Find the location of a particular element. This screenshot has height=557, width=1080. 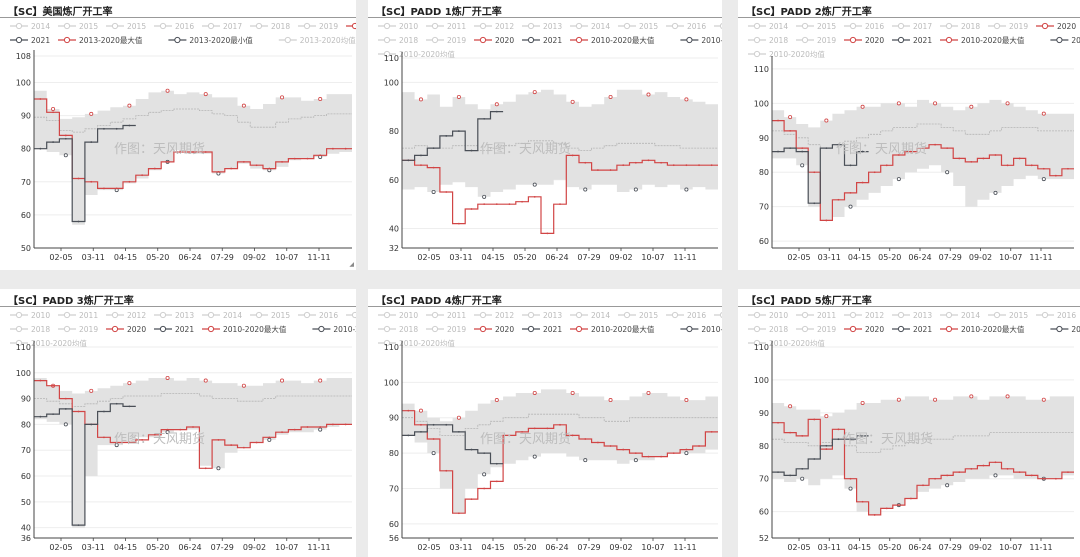

x-tick-label: 06-24 is located at coordinates (189, 547).